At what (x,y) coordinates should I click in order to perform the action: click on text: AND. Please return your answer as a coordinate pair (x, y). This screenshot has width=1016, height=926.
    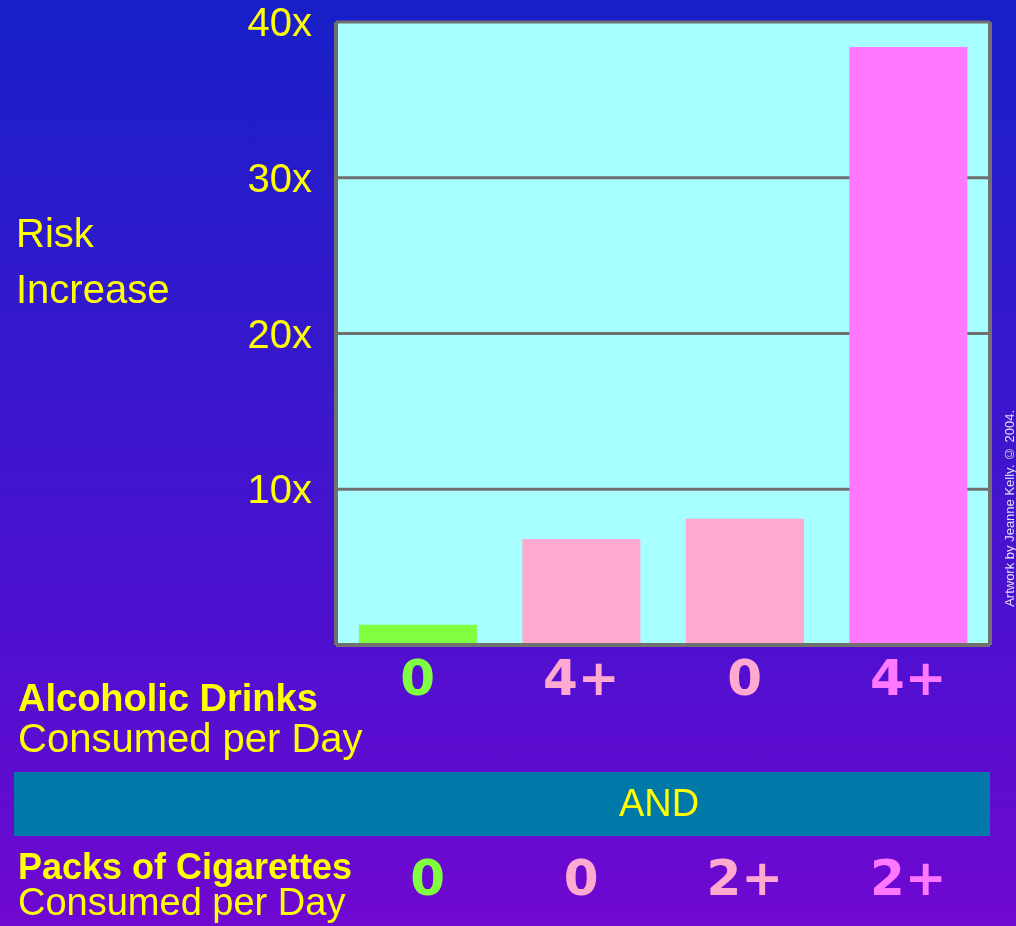
    Looking at the image, I should click on (659, 803).